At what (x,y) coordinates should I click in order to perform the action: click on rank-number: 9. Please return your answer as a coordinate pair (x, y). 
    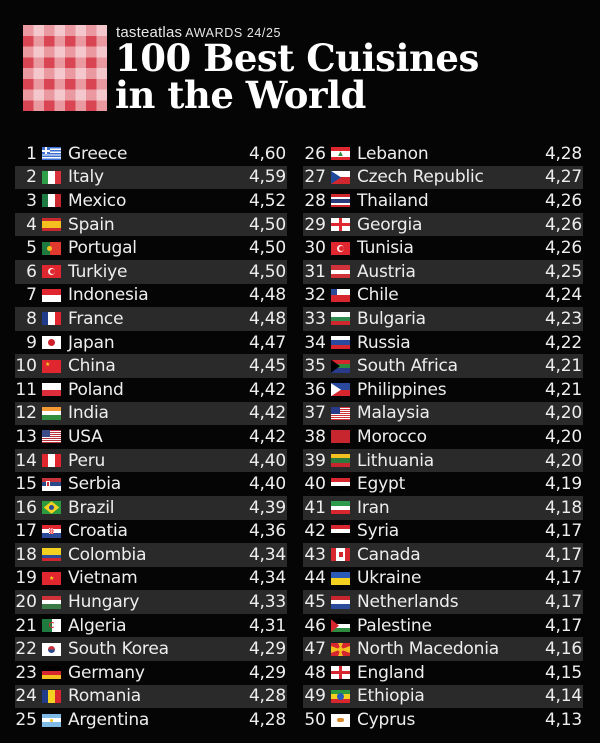
    Looking at the image, I should click on (31, 342).